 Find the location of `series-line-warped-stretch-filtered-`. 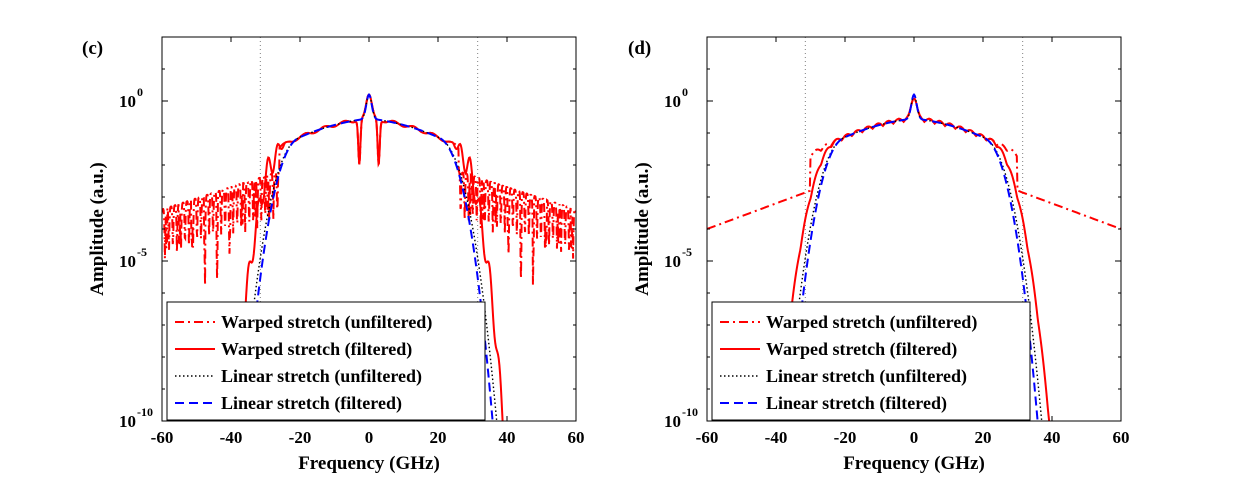

series-line-warped-stretch-filtered- is located at coordinates (914, 259).